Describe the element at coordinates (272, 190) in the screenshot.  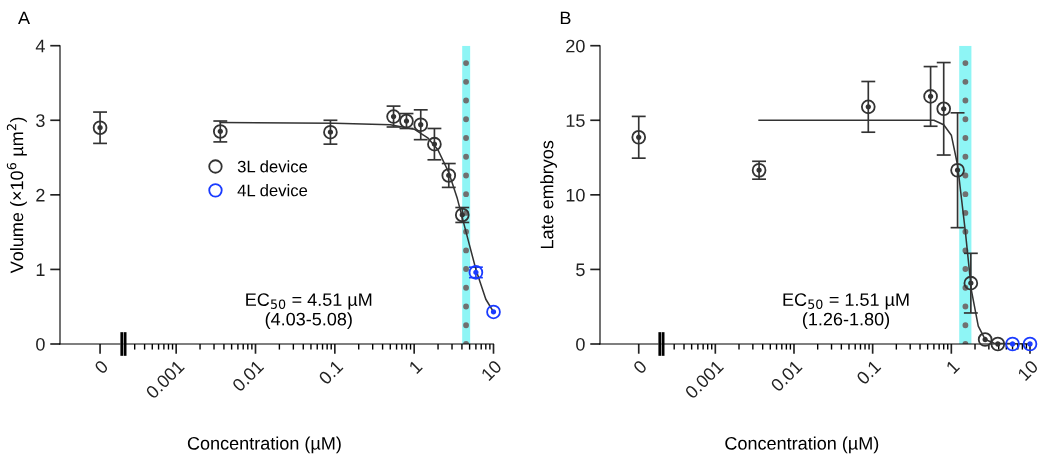
I see `legend-label: 4L device` at that location.